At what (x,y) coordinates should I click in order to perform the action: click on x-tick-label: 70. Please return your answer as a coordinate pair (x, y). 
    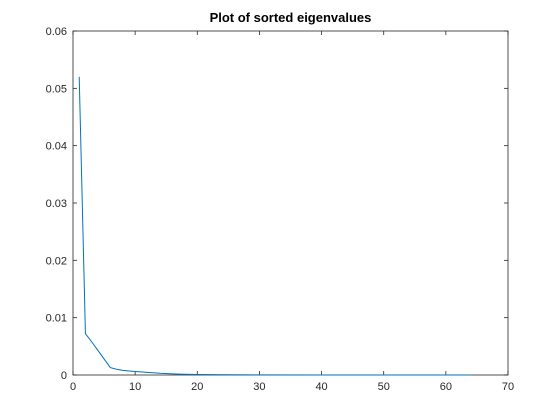
    Looking at the image, I should click on (508, 387).